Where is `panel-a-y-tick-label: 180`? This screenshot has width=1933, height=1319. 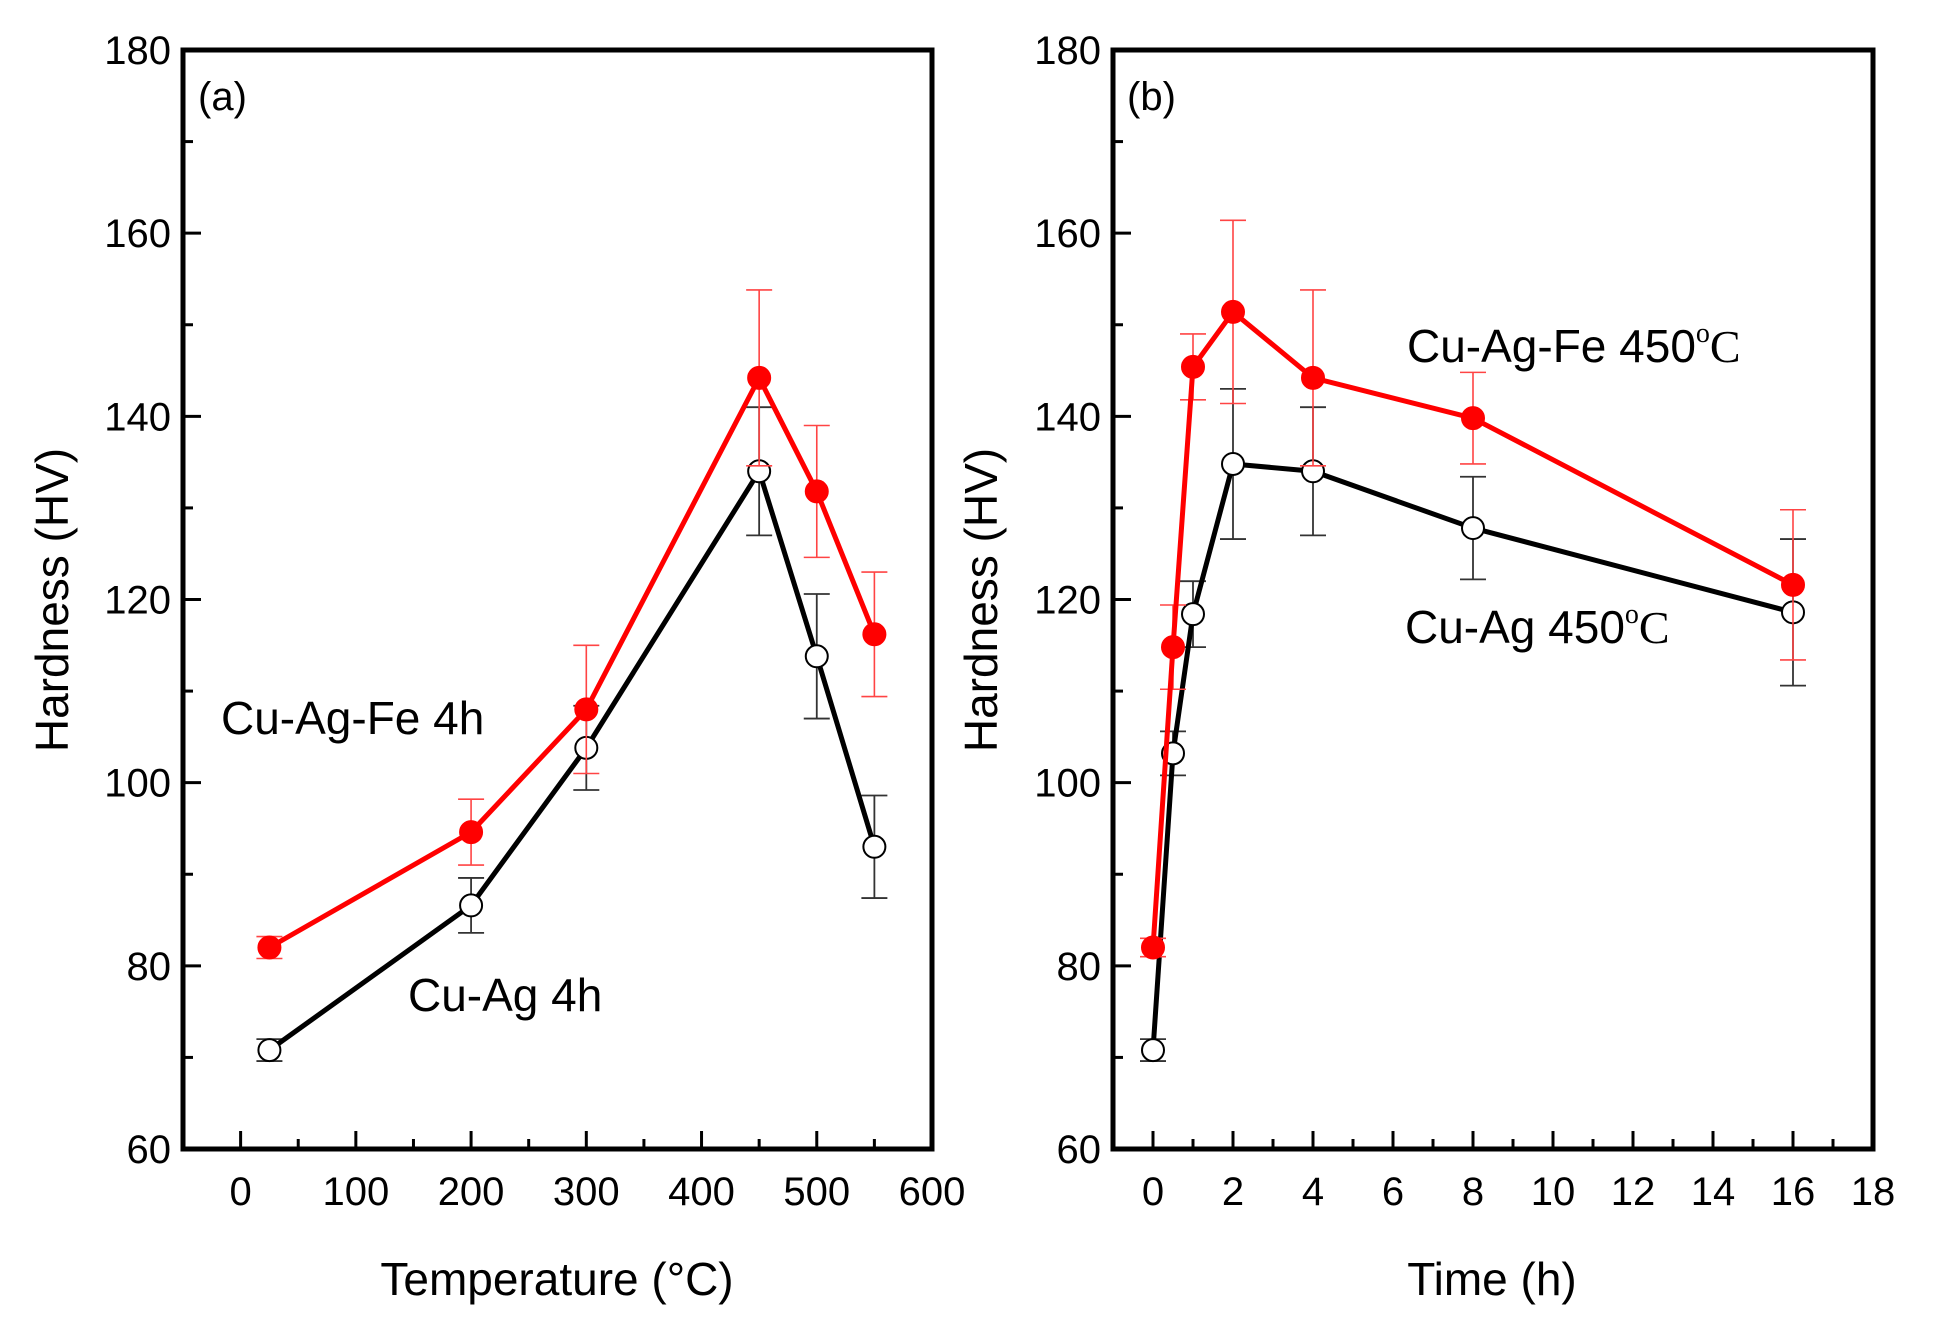 panel-a-y-tick-label: 180 is located at coordinates (137, 51).